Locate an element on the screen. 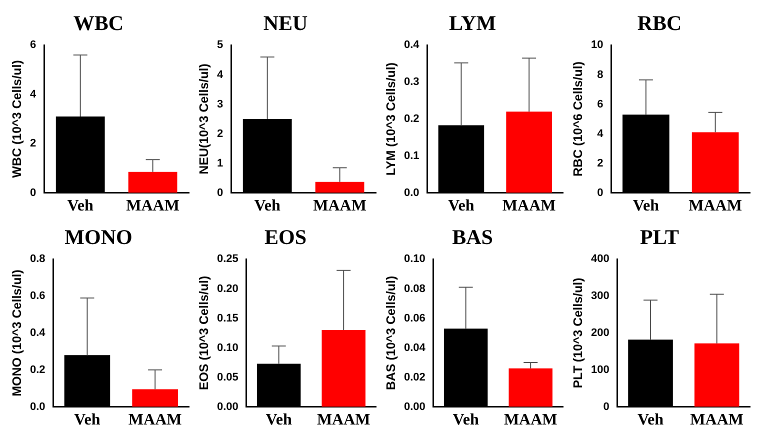 Image resolution: width=767 pixels, height=434 pixels. y-tick-label: 400 is located at coordinates (600, 259).